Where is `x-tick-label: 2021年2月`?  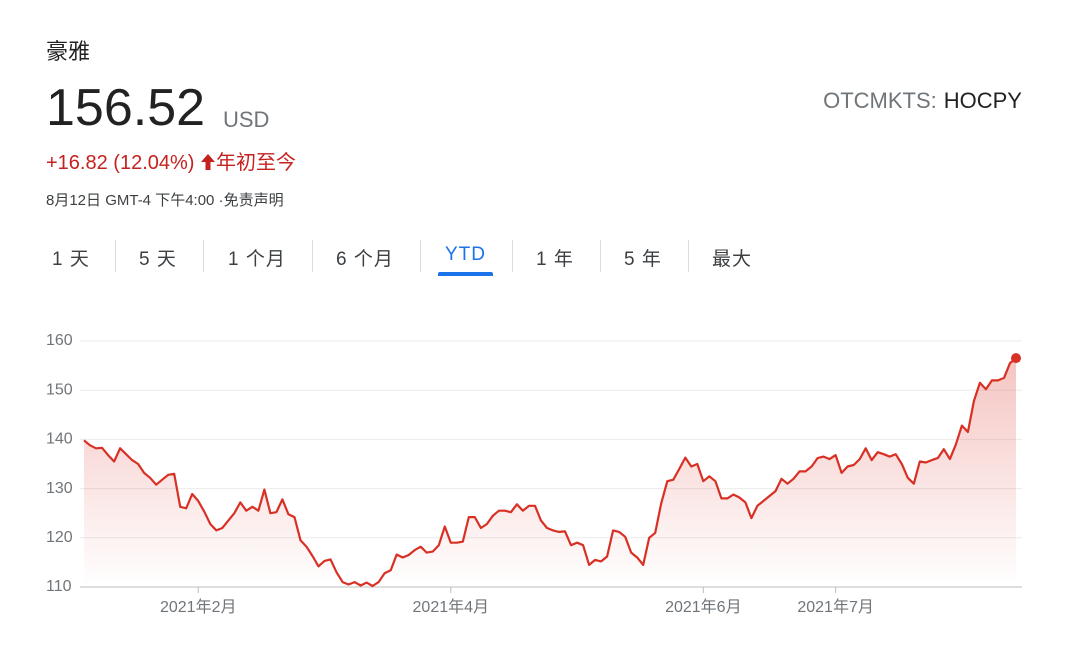 x-tick-label: 2021年2月 is located at coordinates (198, 607).